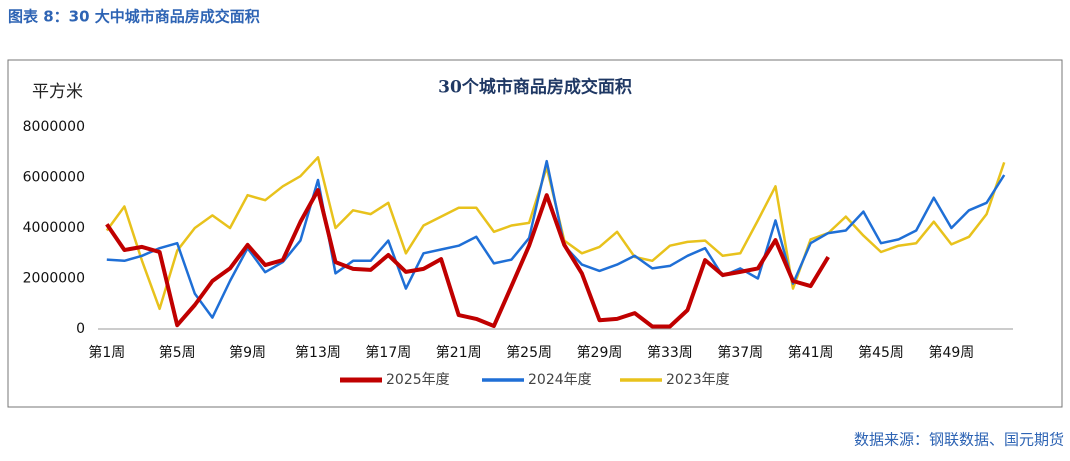 This screenshot has width=1070, height=461. Describe the element at coordinates (57, 92) in the screenshot. I see `y-axis-label: 平方米` at that location.